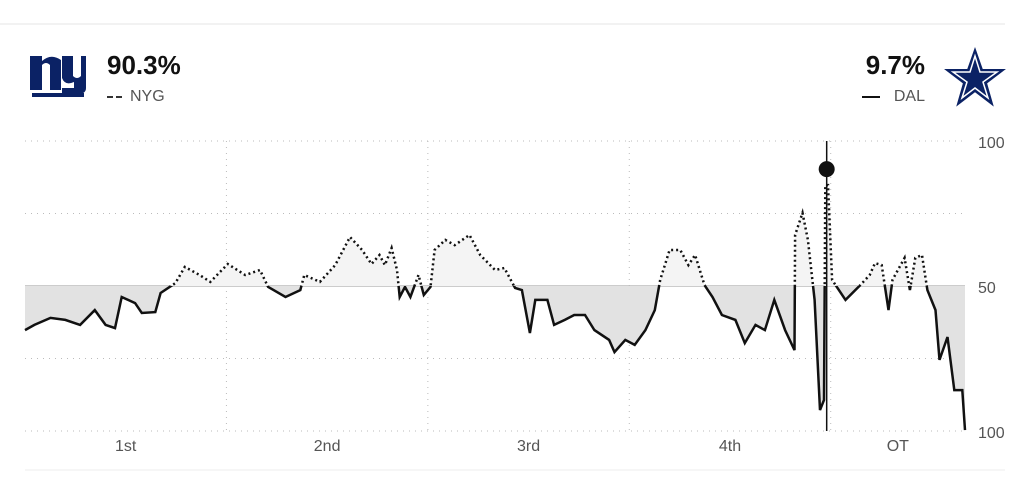 The image size is (1019, 477). I want to click on period-label: 4th, so click(730, 446).